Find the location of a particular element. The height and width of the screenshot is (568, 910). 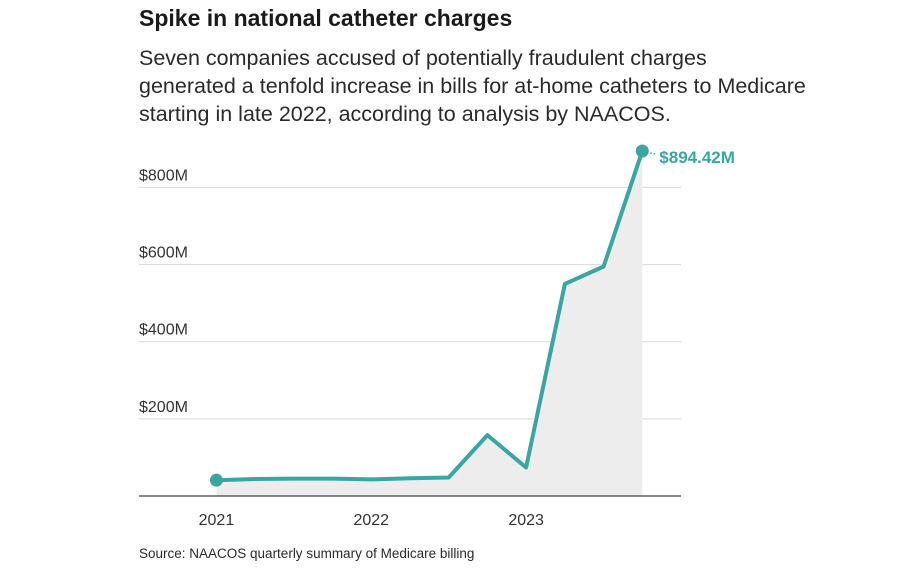

end-point-marker is located at coordinates (642, 151).